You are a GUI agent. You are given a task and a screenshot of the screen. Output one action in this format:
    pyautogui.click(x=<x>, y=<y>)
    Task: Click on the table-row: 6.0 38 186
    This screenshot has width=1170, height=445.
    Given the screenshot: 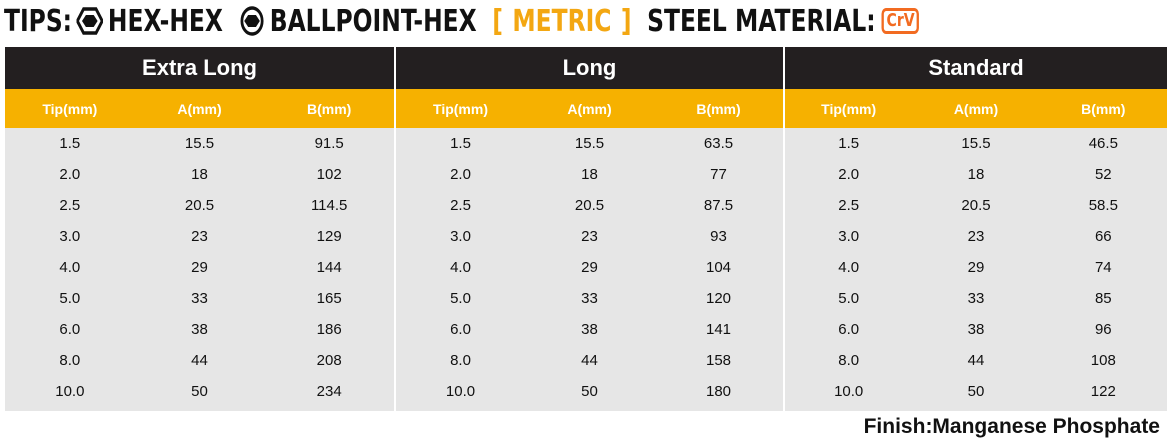 What is the action you would take?
    pyautogui.click(x=199, y=329)
    